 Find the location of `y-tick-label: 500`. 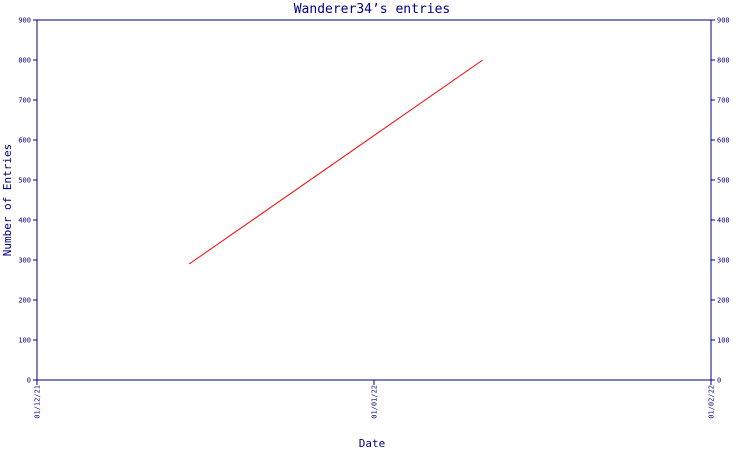

y-tick-label: 500 is located at coordinates (24, 181).